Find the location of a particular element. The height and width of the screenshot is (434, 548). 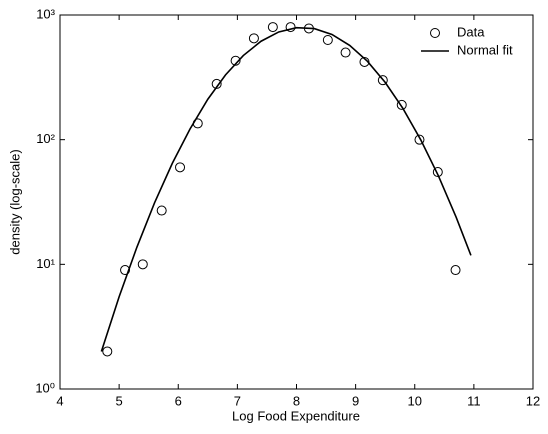

x-tick-label: 12 is located at coordinates (533, 400).